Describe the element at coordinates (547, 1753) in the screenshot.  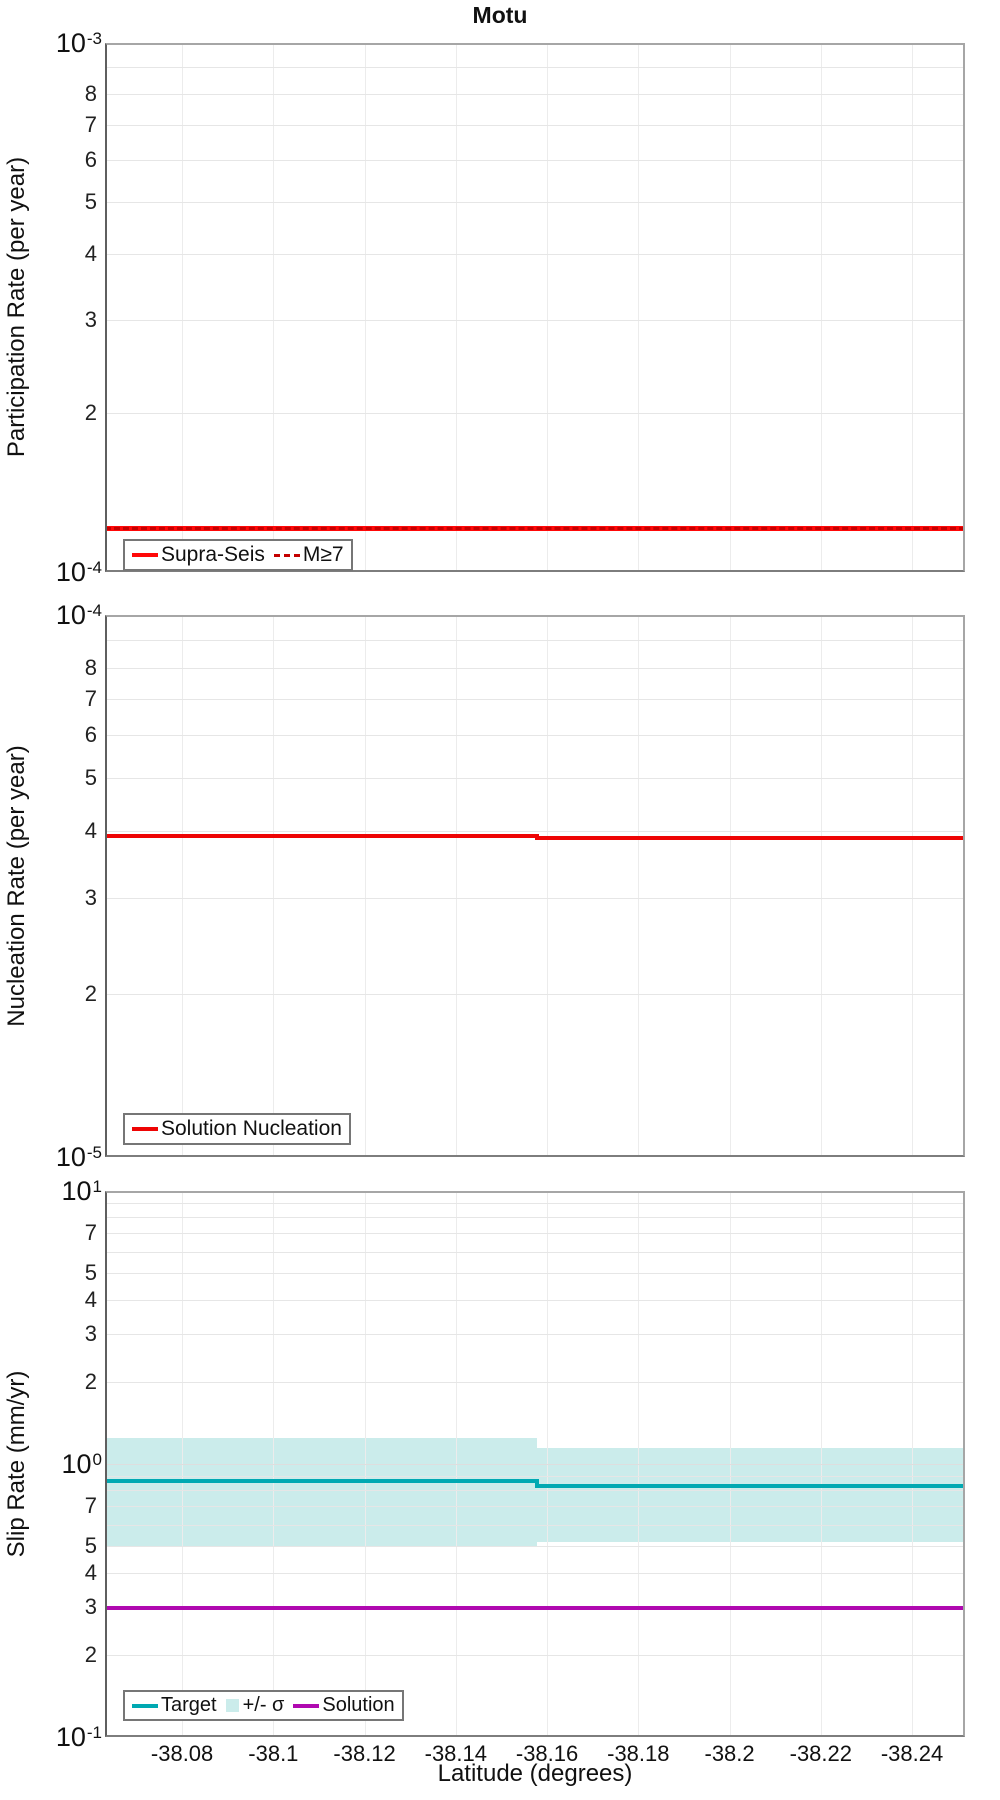
I see `x-tick-label: -38.16` at that location.